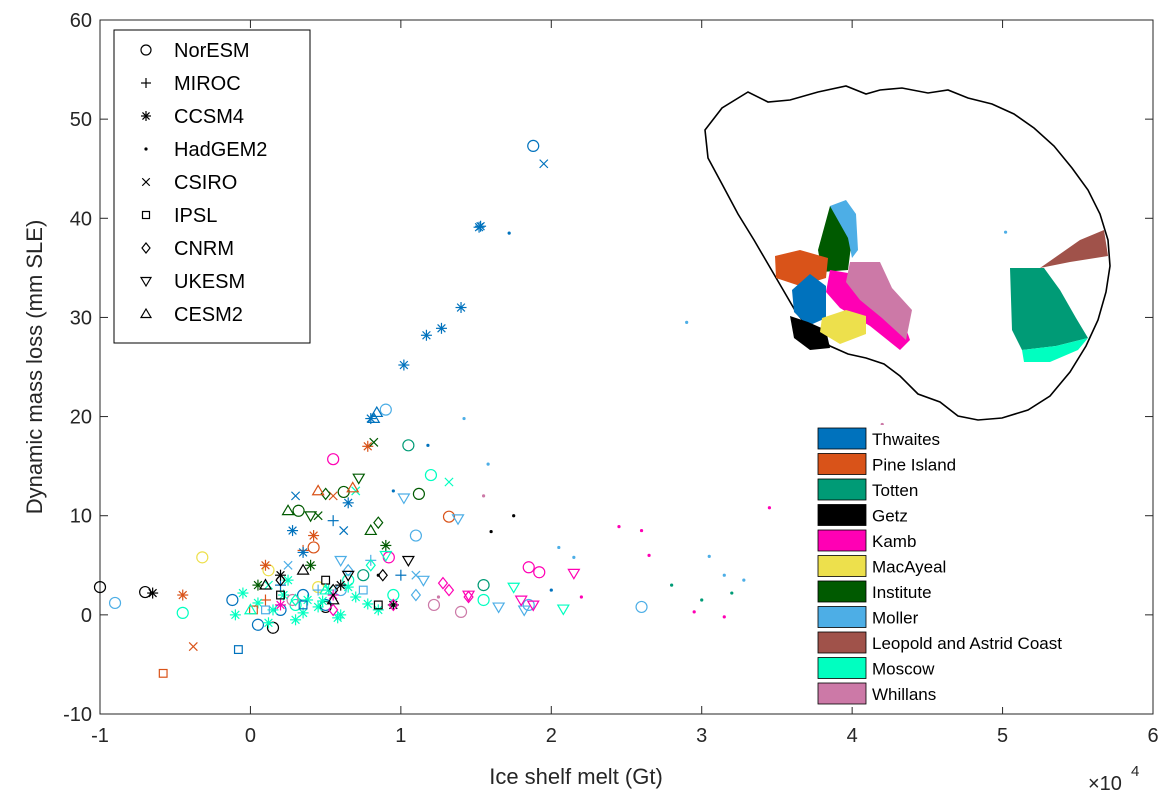 The image size is (1166, 797). I want to click on y-tick-label: 20, so click(81, 418).